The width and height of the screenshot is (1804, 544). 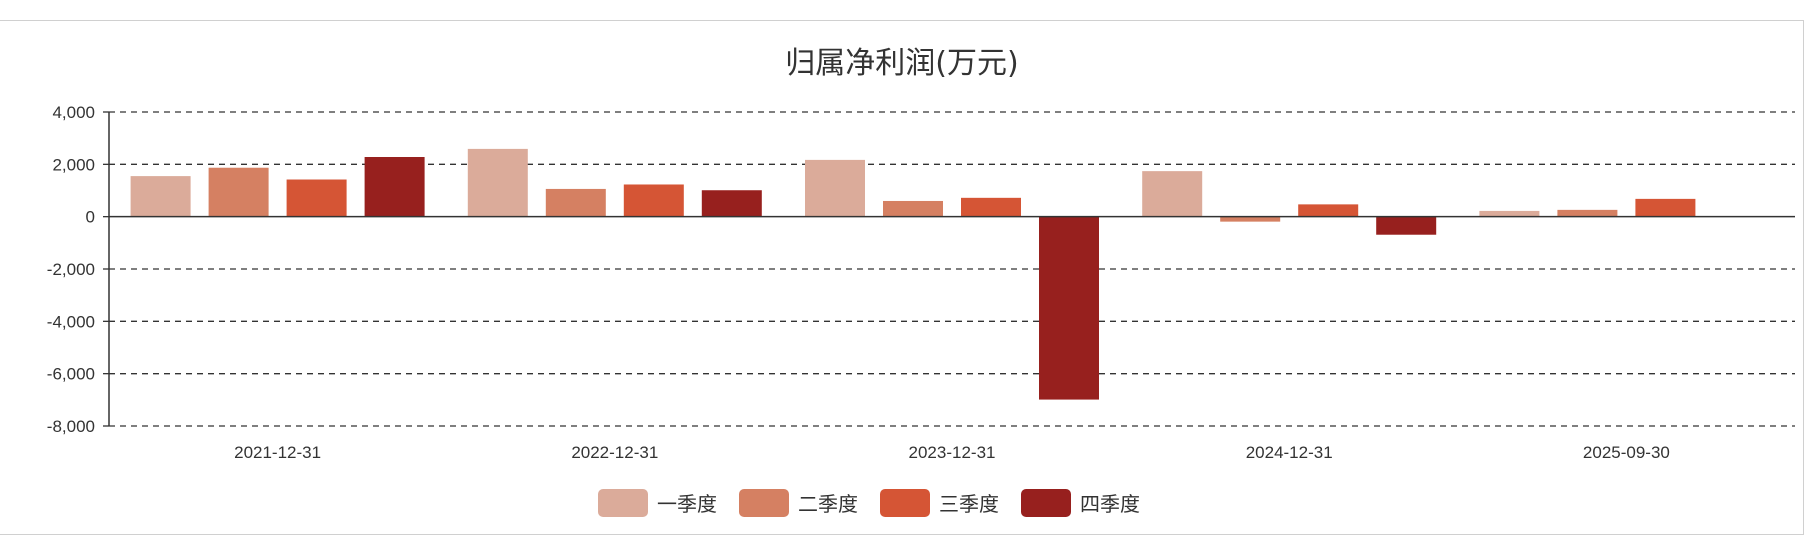 I want to click on legend-label-q2: 二季度, so click(x=828, y=504).